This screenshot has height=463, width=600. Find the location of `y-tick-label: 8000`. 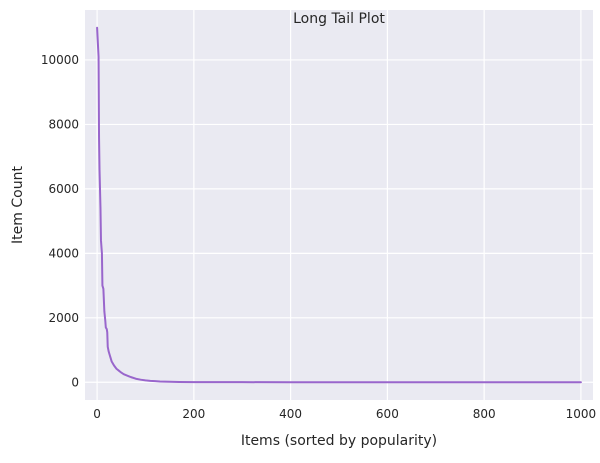

y-tick-label: 8000 is located at coordinates (63, 124).